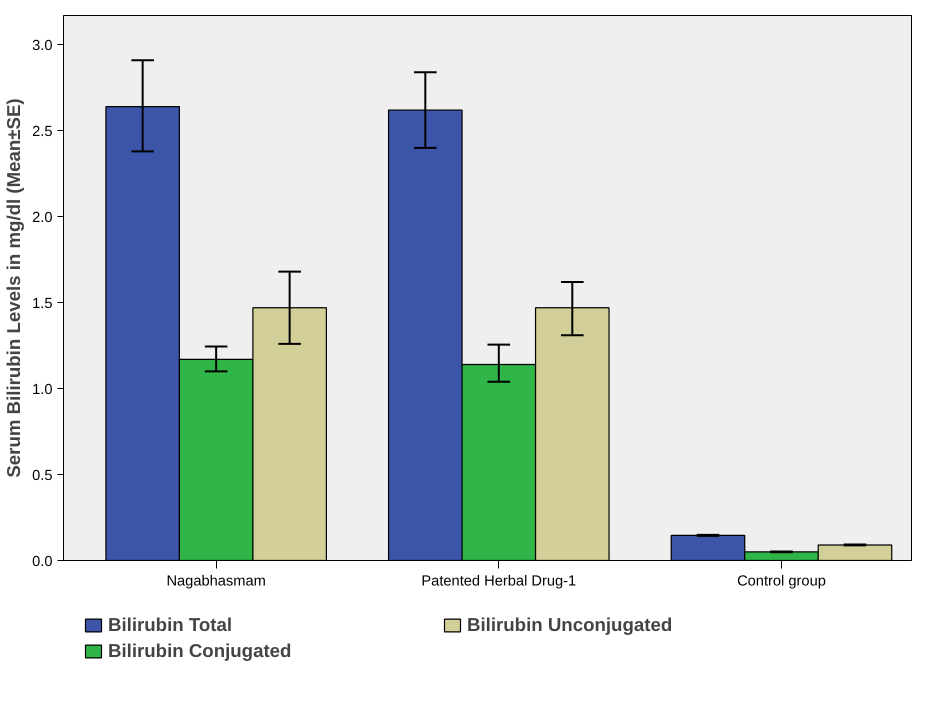  I want to click on legend-label: Bilirubin Total, so click(171, 625).